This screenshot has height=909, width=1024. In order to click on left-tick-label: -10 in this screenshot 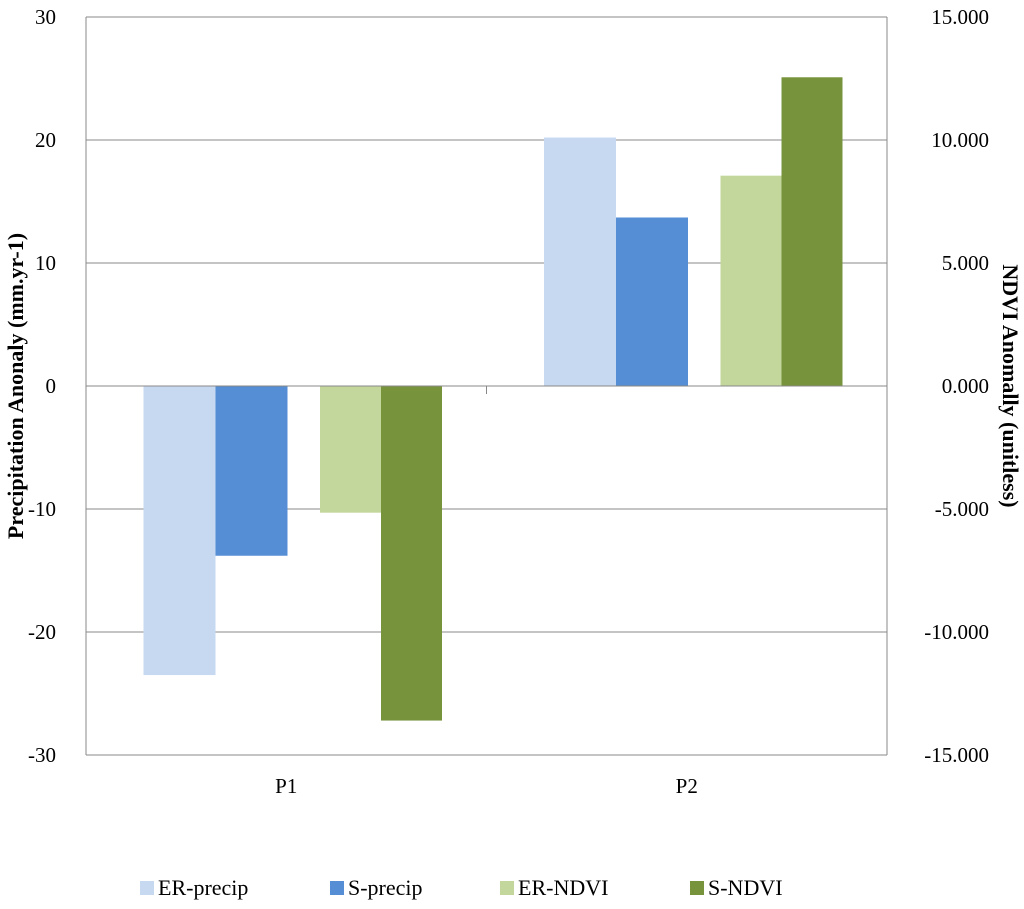, I will do `click(42, 509)`.